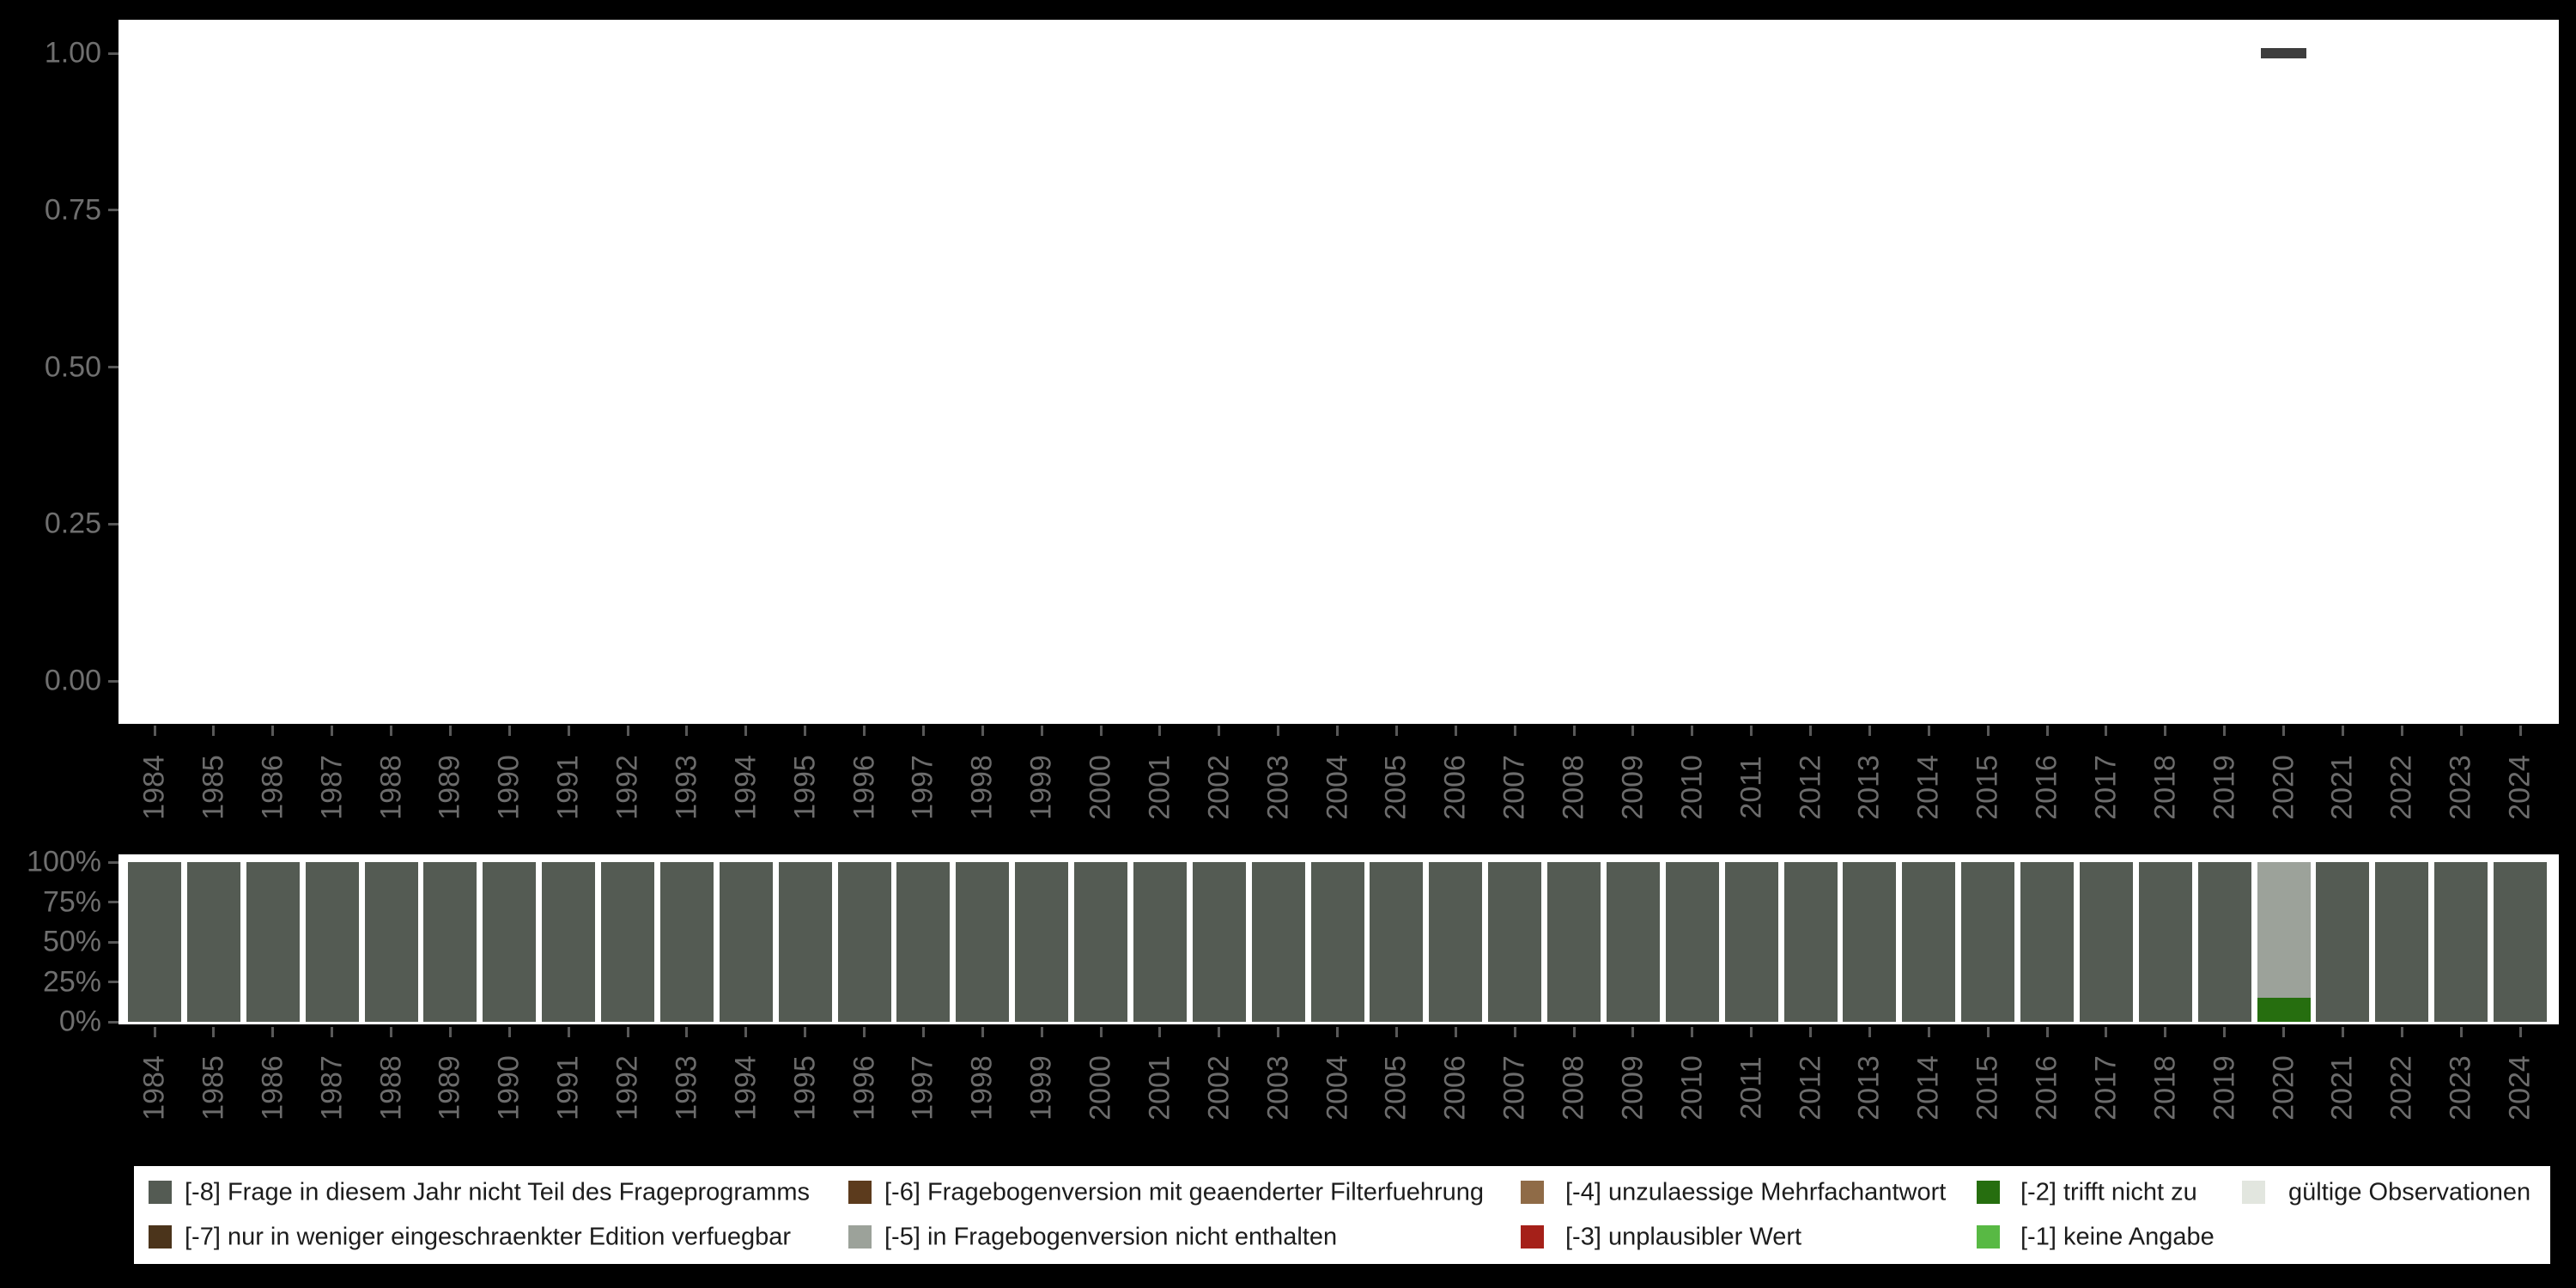 The image size is (2576, 1288). What do you see at coordinates (79, 1021) in the screenshot?
I see `bottom-y-tick-label: 0%` at bounding box center [79, 1021].